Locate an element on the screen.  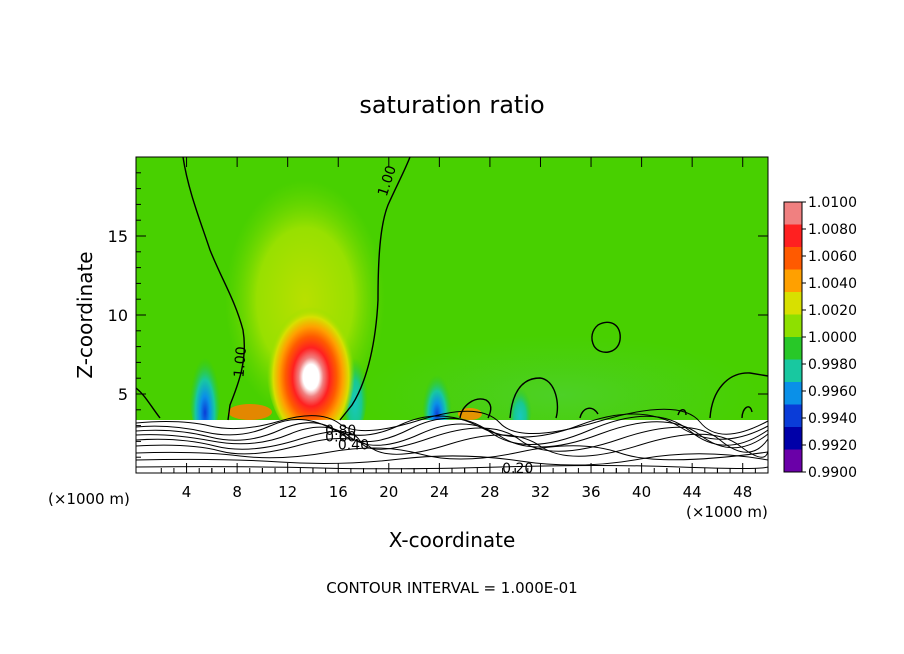
colorbar-level-label: 0.9960 is located at coordinates (832, 392).